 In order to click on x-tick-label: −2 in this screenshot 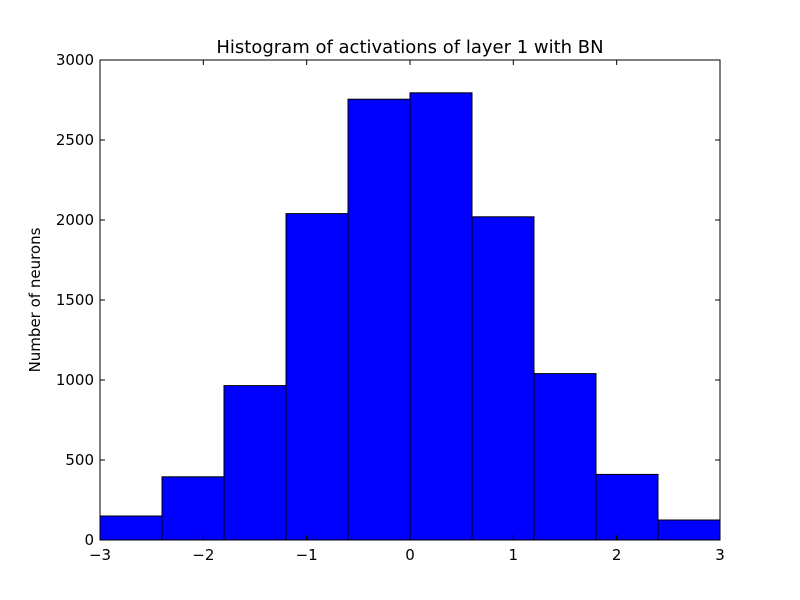, I will do `click(203, 555)`.